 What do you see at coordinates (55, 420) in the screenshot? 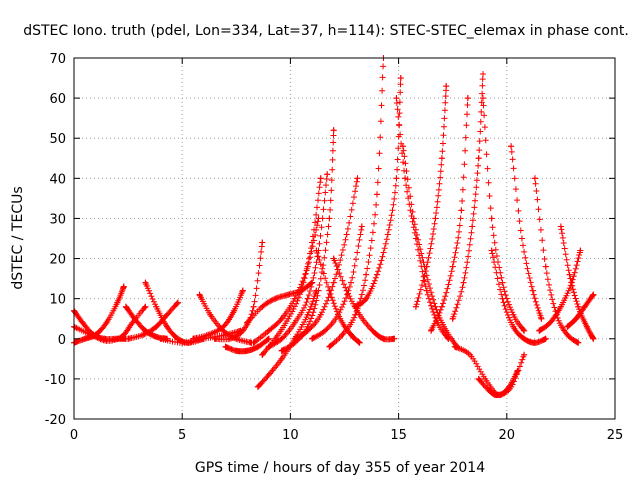
I see `y-tick-label: -20` at bounding box center [55, 420].